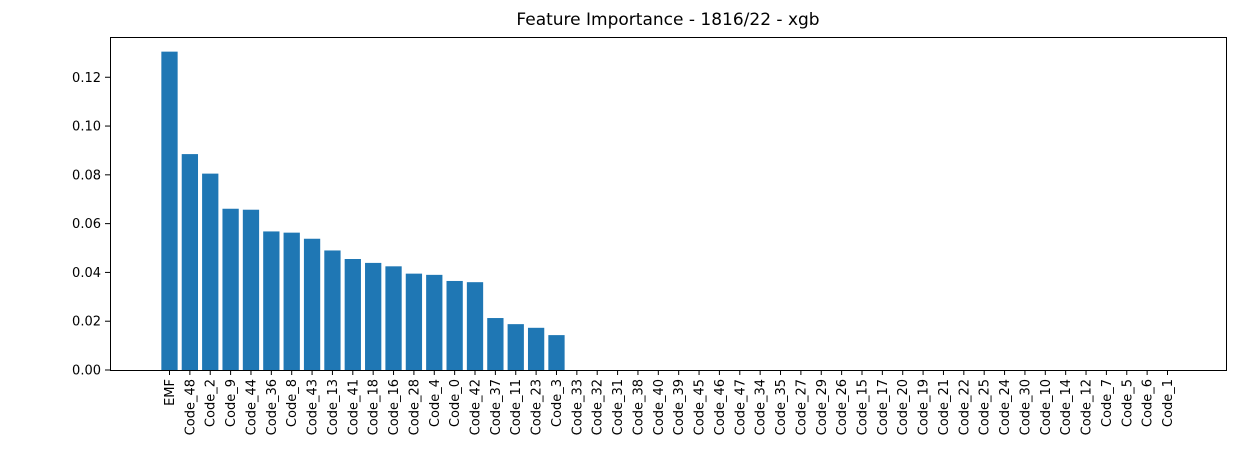  I want to click on x-tick-label: Code_9, so click(231, 403).